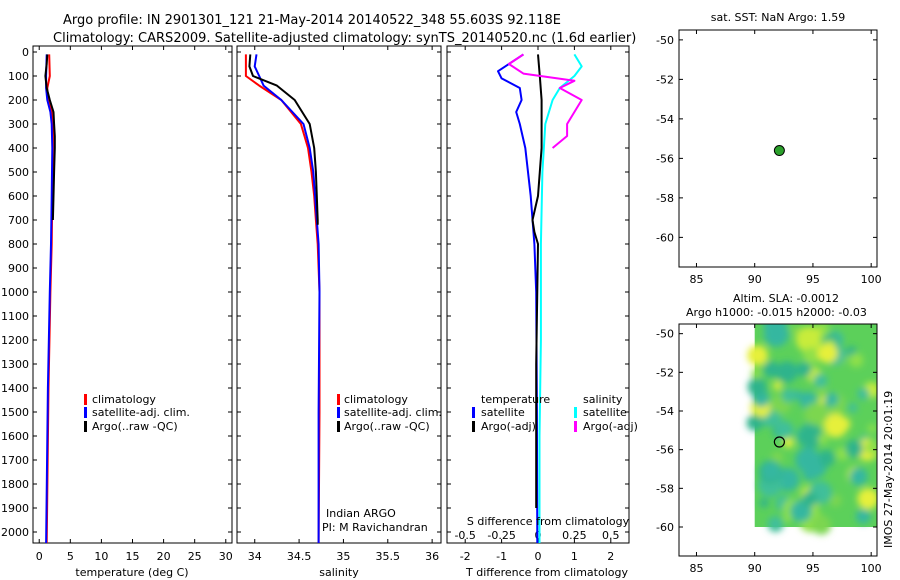  Describe the element at coordinates (18, 124) in the screenshot. I see `depth-tick-label: 300` at that location.